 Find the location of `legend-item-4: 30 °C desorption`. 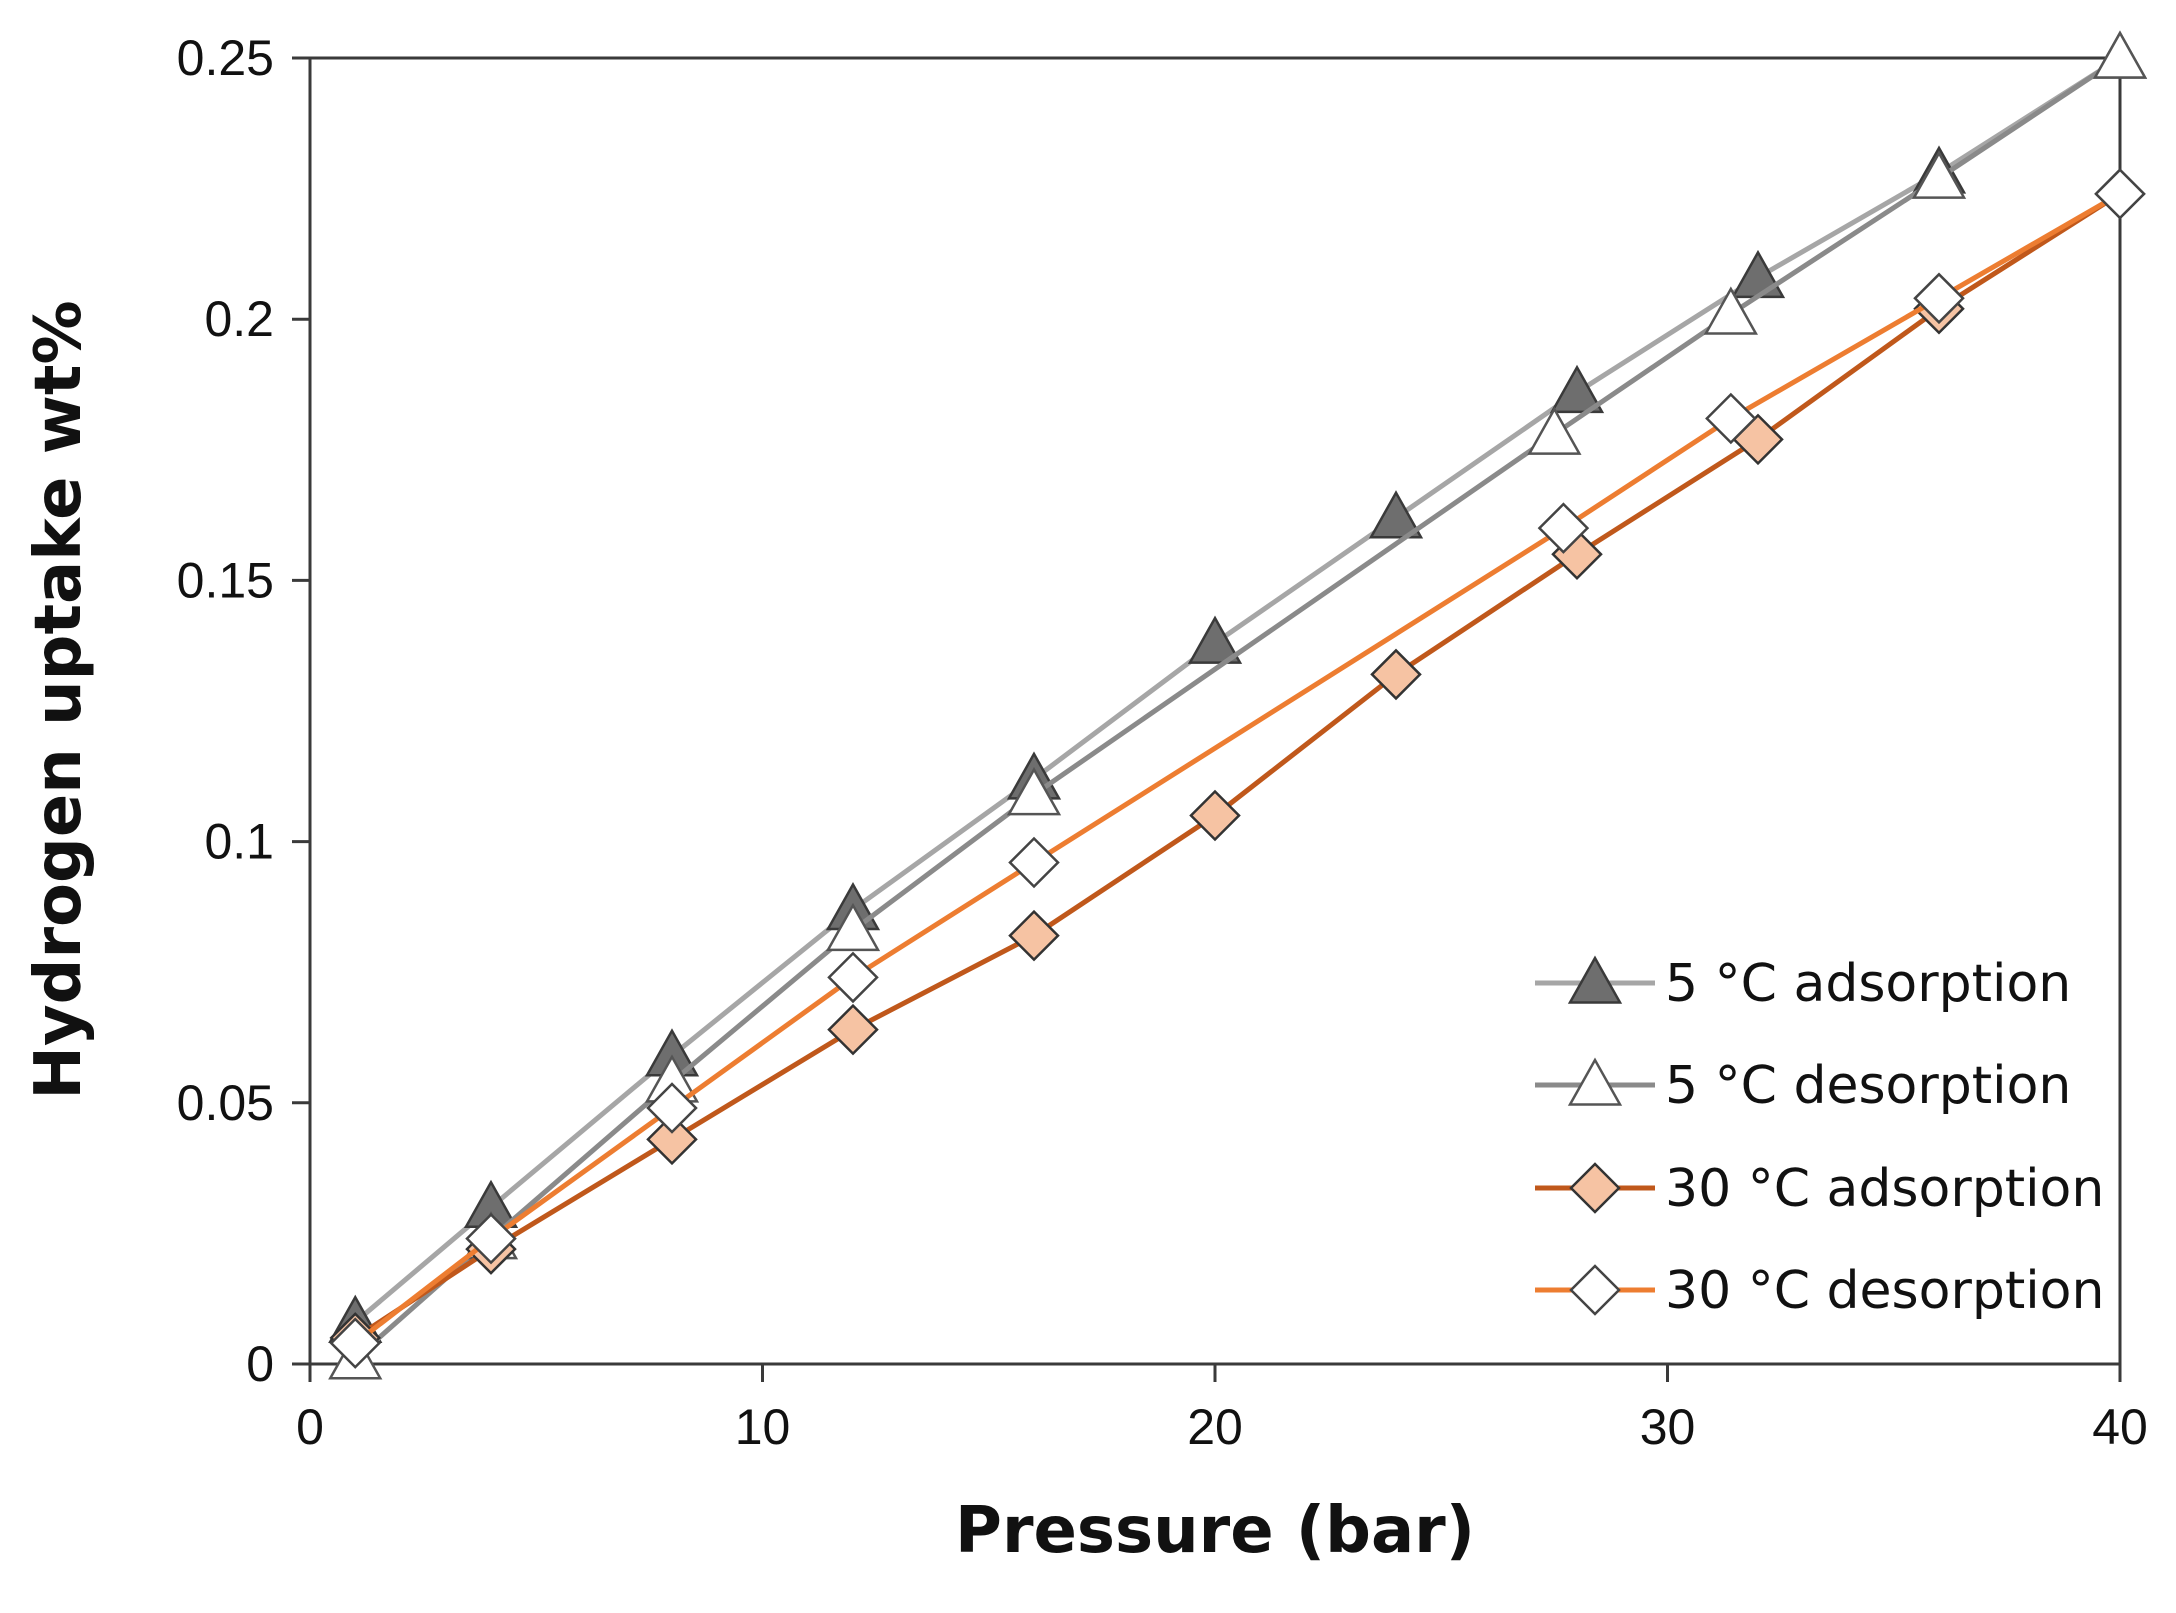

legend-item-4: 30 °C desorption is located at coordinates (1819, 1291).